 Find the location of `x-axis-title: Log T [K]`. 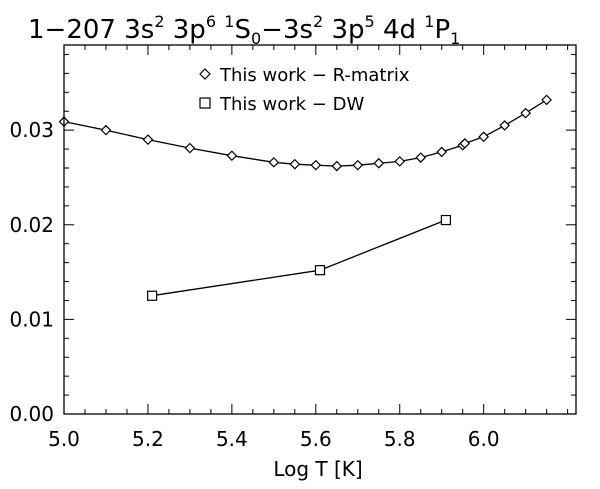

x-axis-title: Log T [K] is located at coordinates (317, 469).